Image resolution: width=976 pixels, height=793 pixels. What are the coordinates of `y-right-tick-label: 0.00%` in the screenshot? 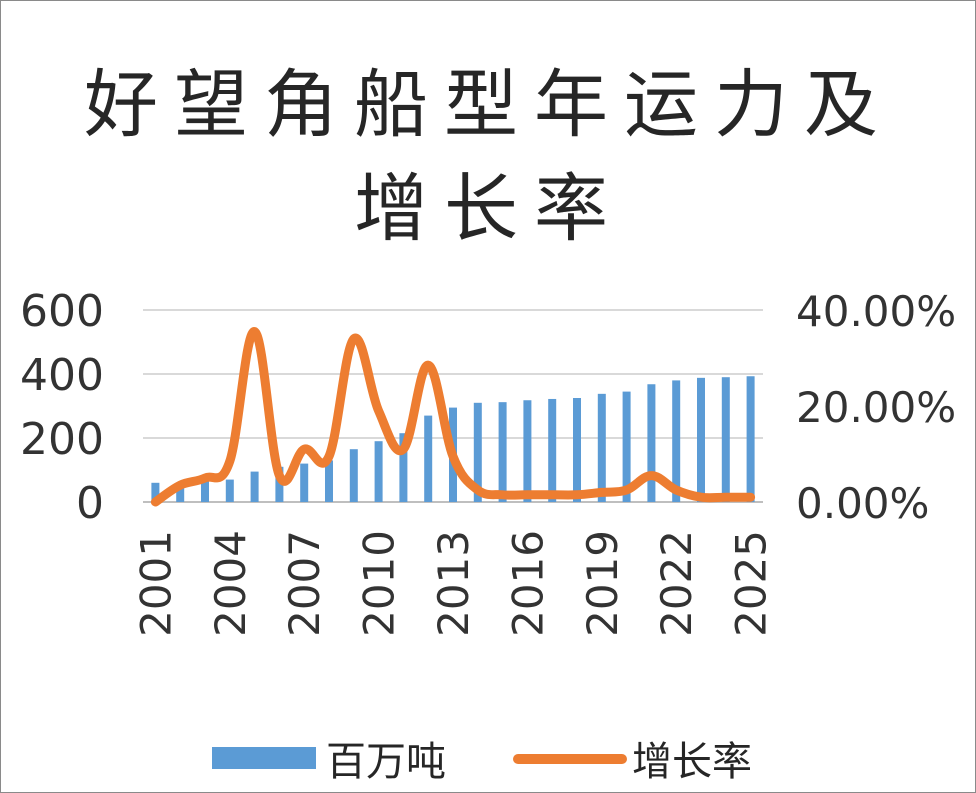 It's located at (862, 503).